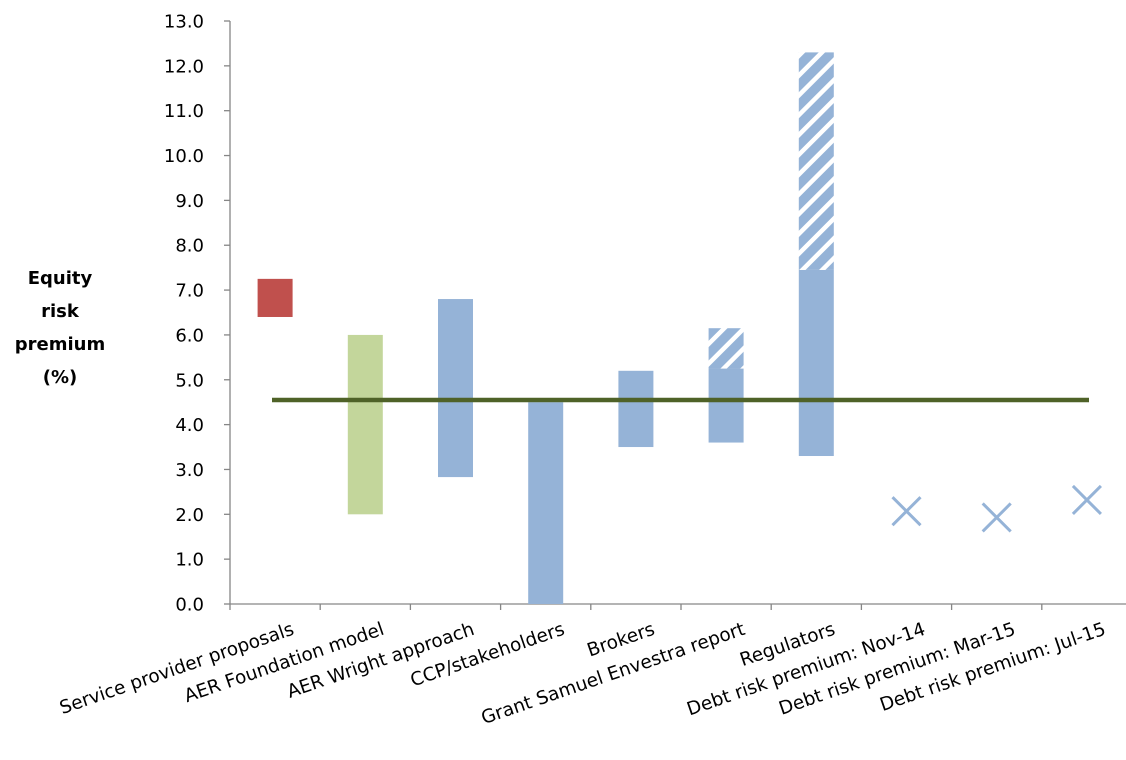 The width and height of the screenshot is (1126, 760). I want to click on y-tick-label: 2.0, so click(189, 515).